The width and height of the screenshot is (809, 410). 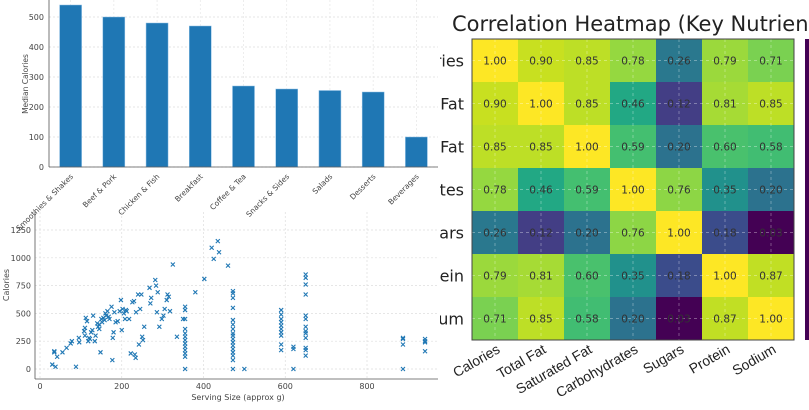 I want to click on x-tick-label: 800, so click(x=366, y=386).